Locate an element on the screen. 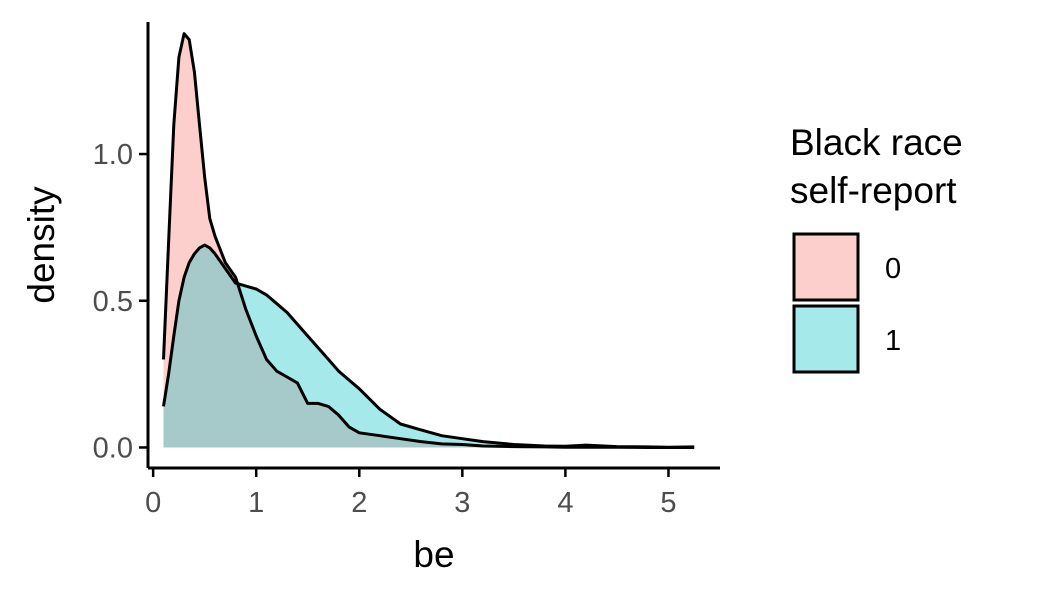 The image size is (1050, 600). y-ticks: 0.0 0.5 1.0 is located at coordinates (120, 301).